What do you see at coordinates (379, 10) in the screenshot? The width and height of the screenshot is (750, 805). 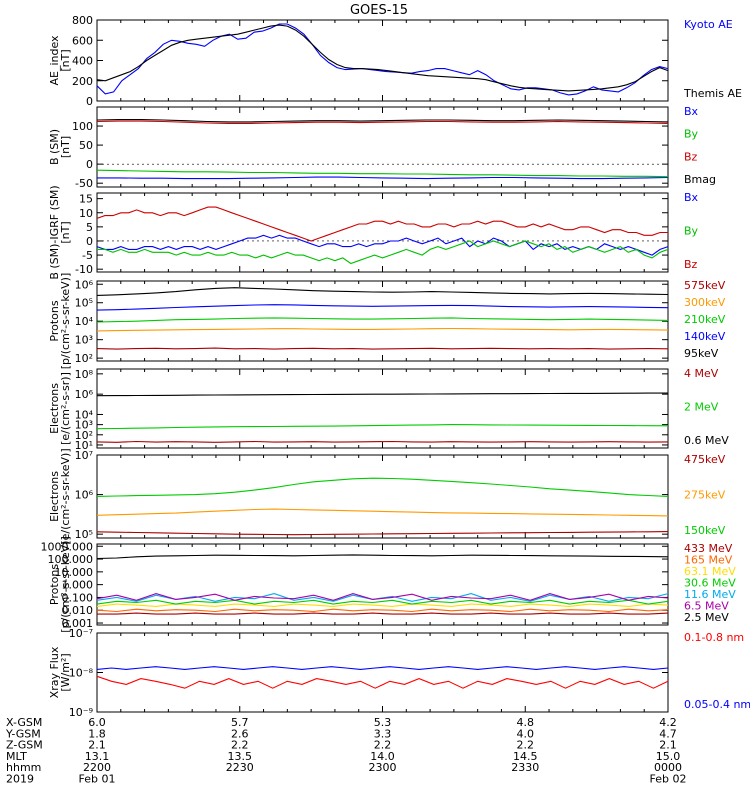 I see `chart-title: GOES-15` at bounding box center [379, 10].